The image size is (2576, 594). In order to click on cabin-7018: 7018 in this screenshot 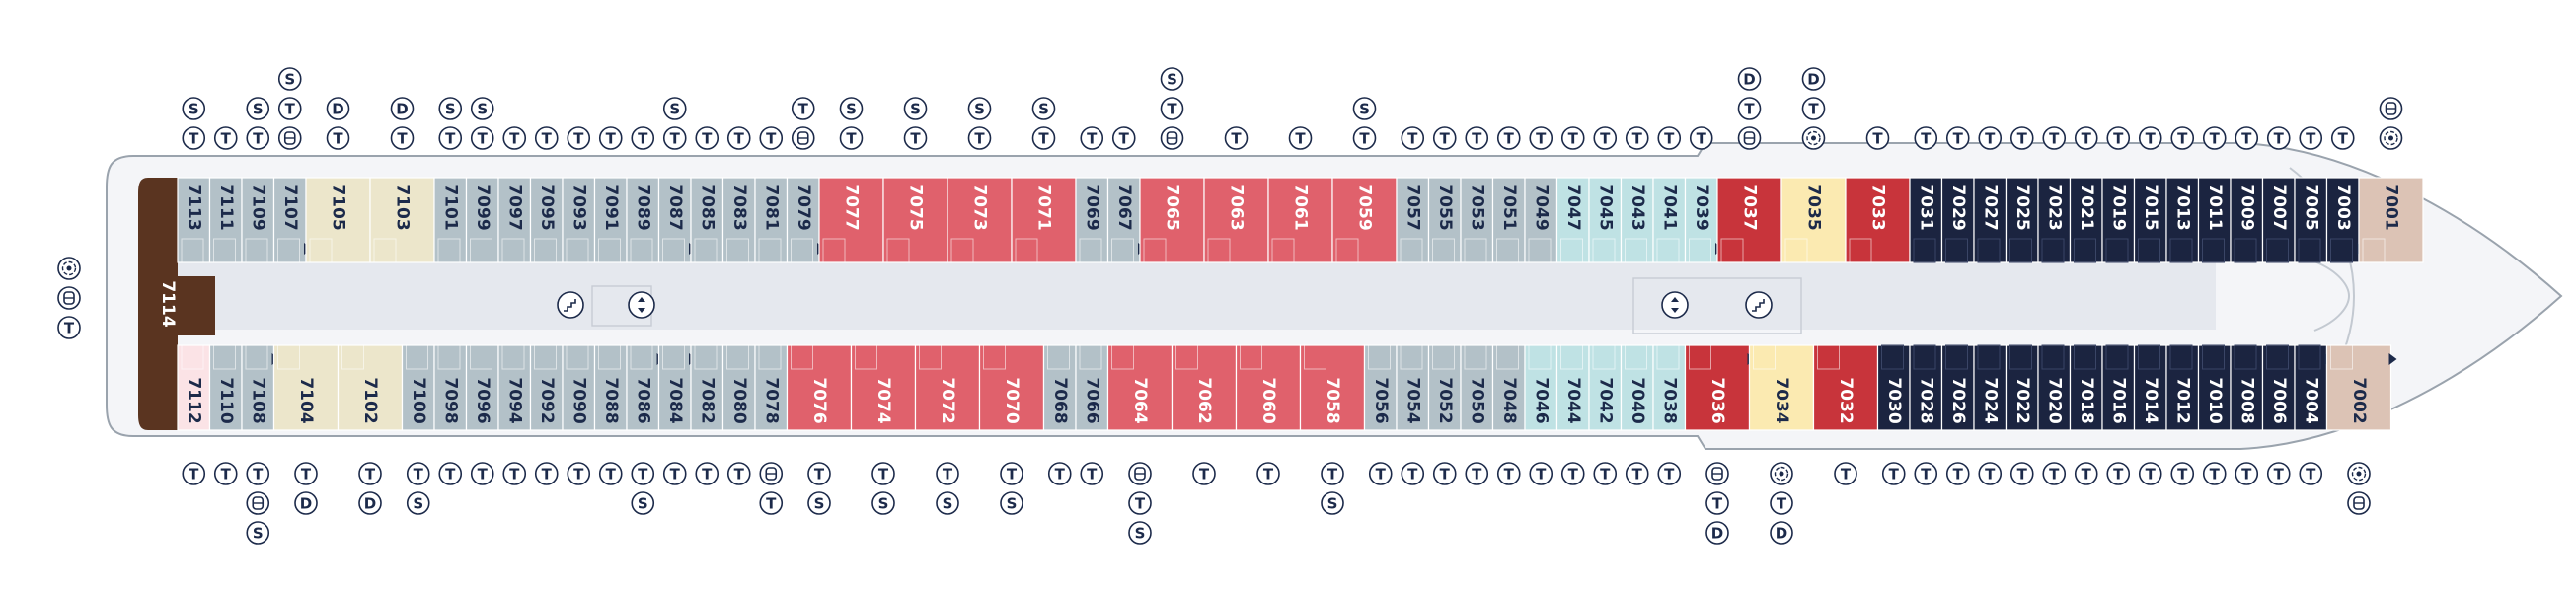, I will do `click(2086, 387)`.